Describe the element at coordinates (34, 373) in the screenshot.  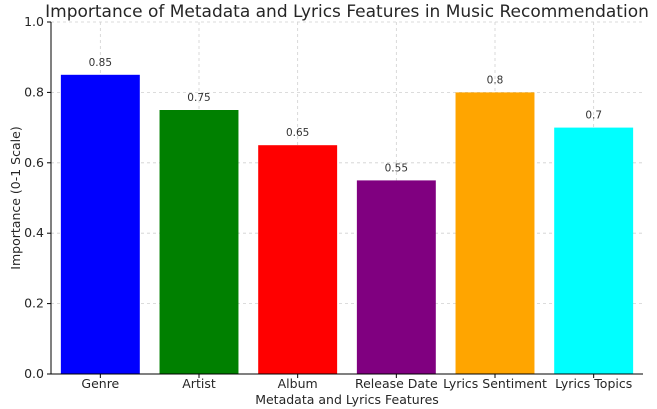
I see `y-tick-label: 0.0` at that location.